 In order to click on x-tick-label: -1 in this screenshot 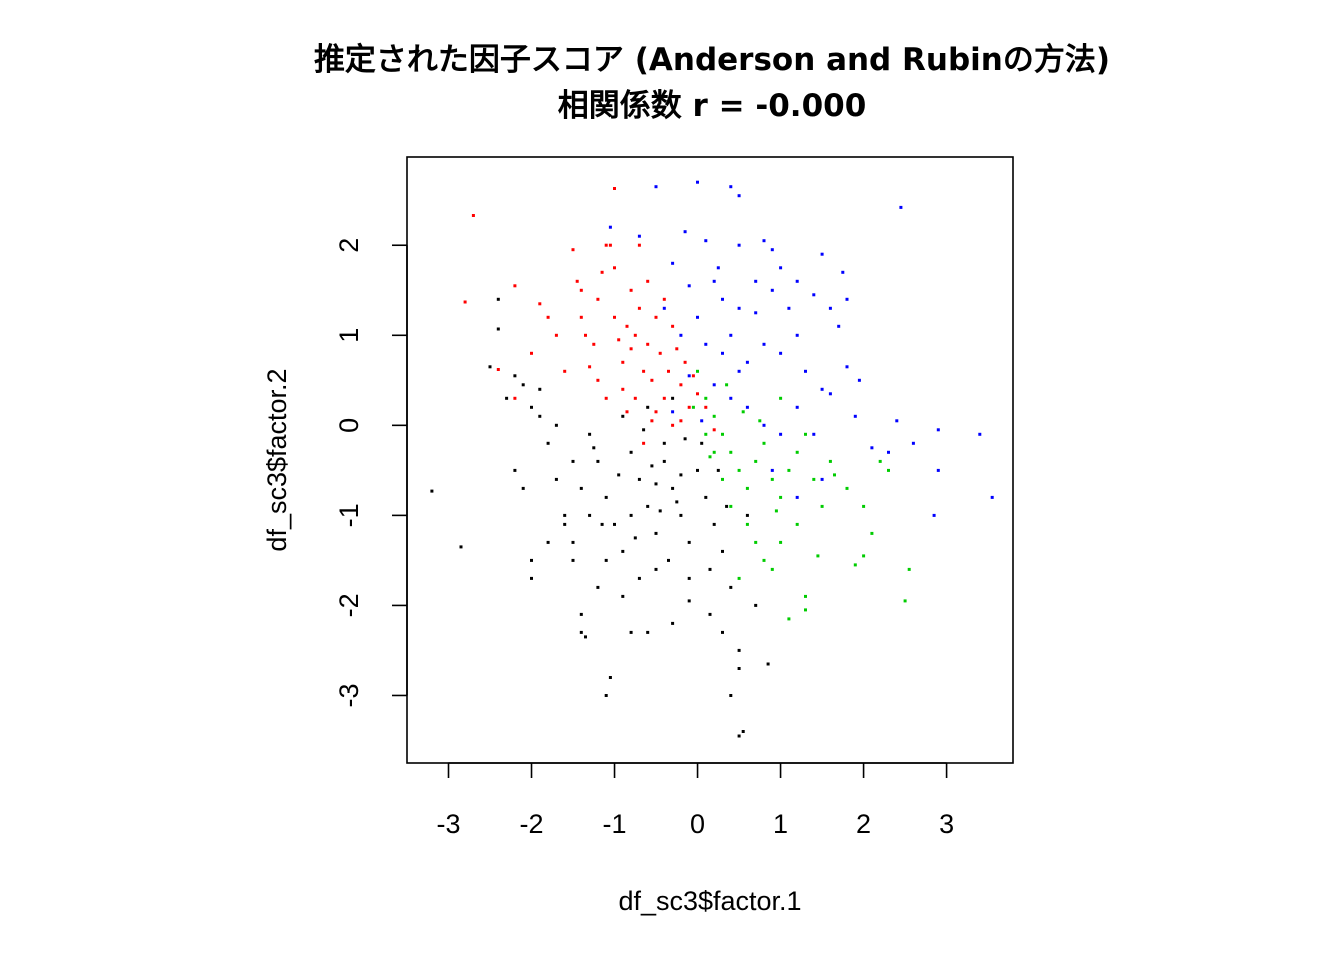, I will do `click(615, 824)`.